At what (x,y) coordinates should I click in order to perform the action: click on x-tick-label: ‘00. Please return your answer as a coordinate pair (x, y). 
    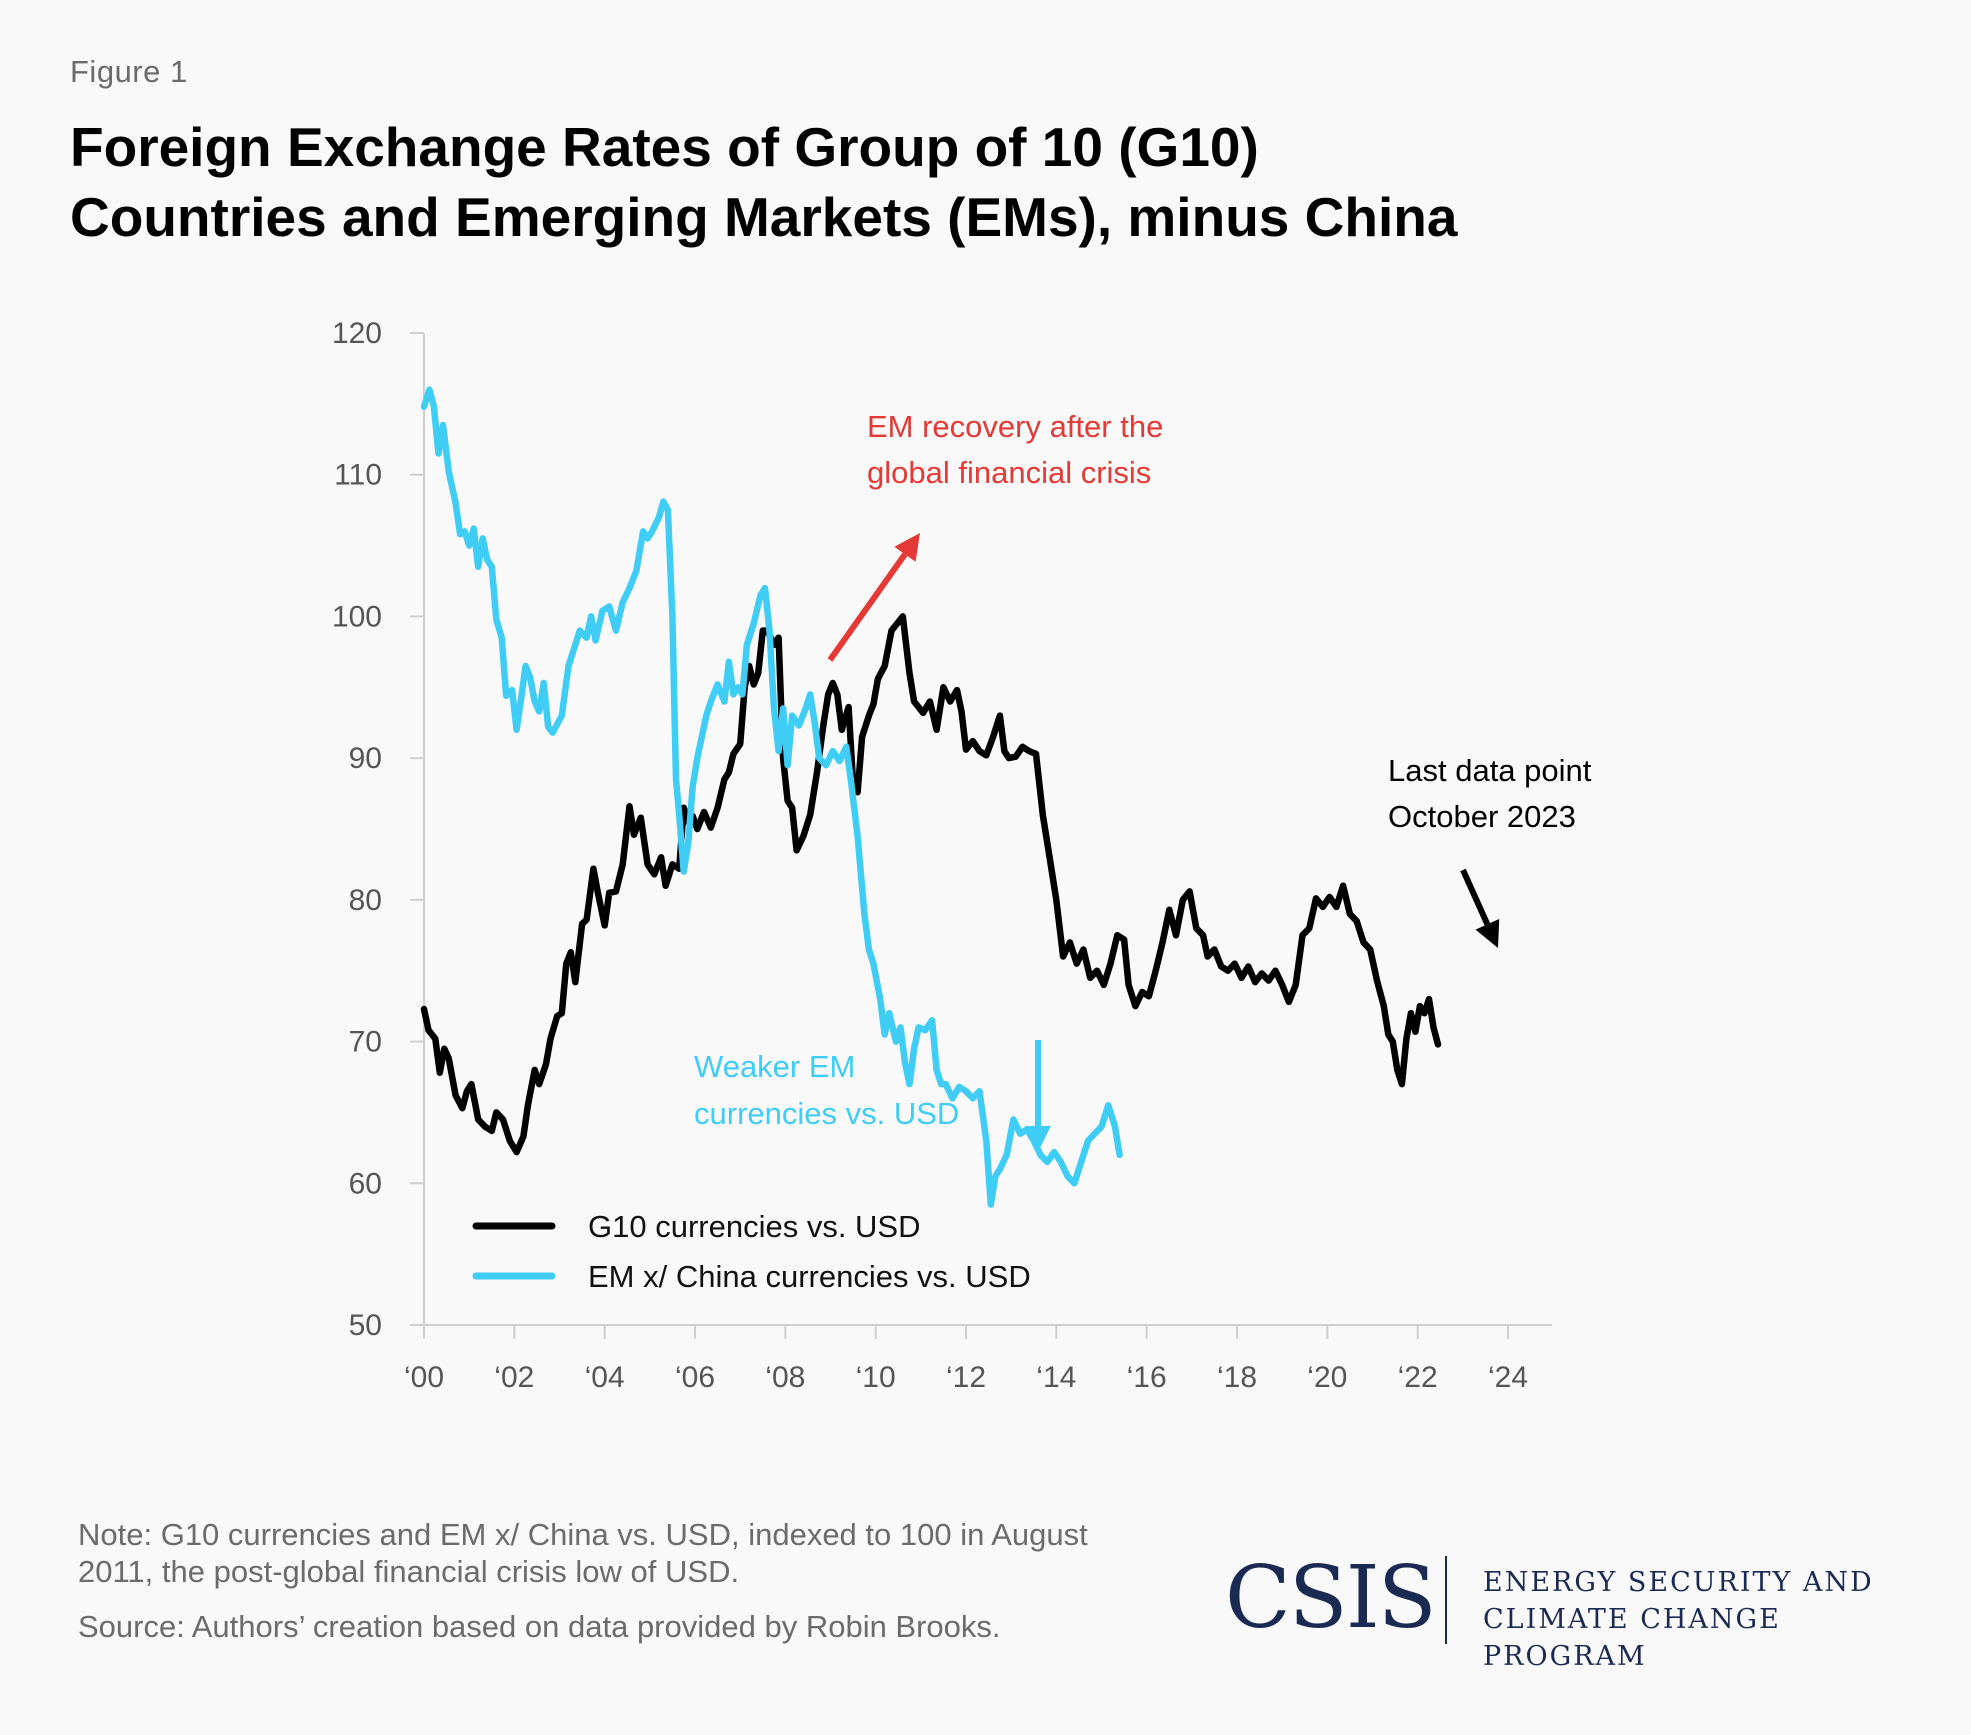
    Looking at the image, I should click on (424, 1377).